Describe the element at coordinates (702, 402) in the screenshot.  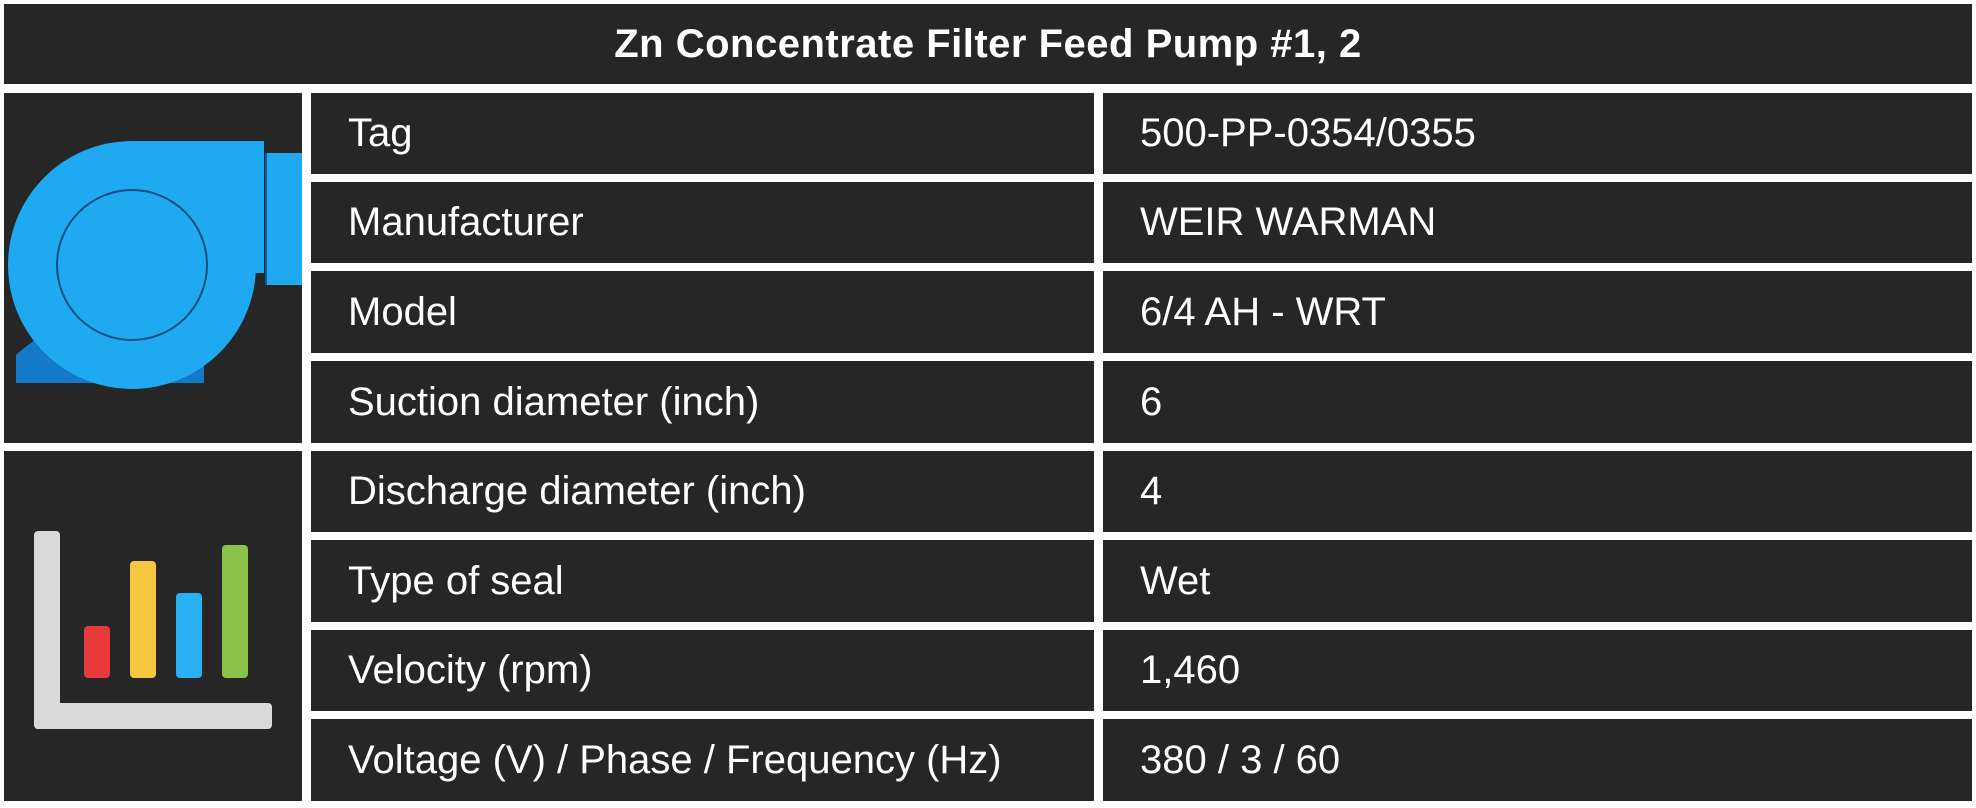
I see `row-label-suction-diameter: Suction diameter (inch)` at that location.